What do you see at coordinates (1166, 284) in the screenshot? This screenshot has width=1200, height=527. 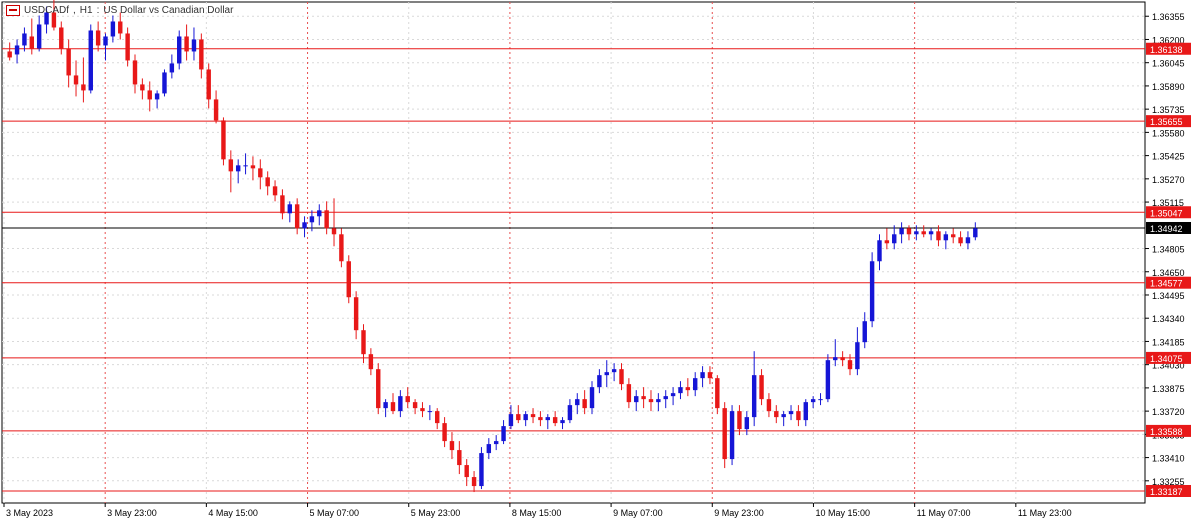 I see `level-label: 1.34577` at bounding box center [1166, 284].